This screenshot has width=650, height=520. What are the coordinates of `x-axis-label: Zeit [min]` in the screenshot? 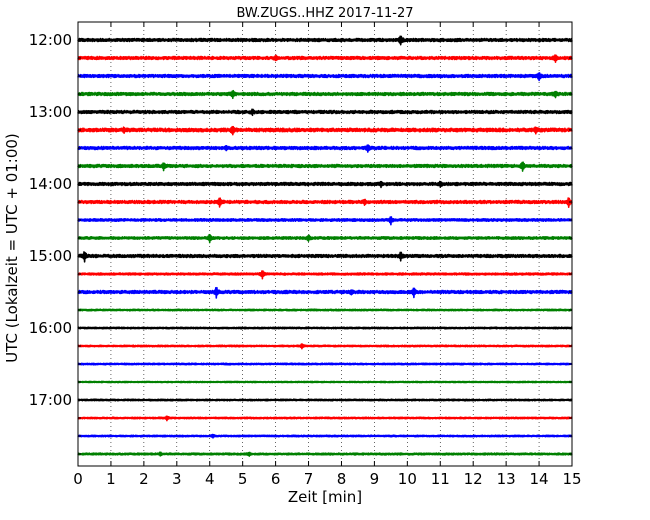 It's located at (325, 497).